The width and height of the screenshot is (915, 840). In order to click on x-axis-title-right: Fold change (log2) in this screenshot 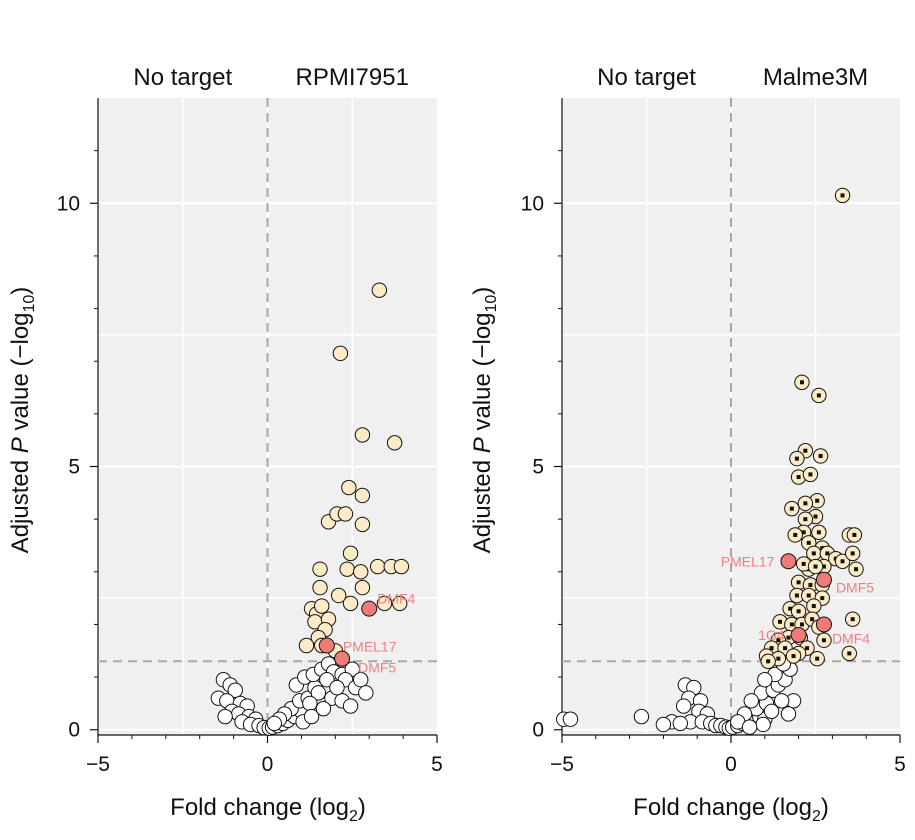, I will do `click(731, 809)`.